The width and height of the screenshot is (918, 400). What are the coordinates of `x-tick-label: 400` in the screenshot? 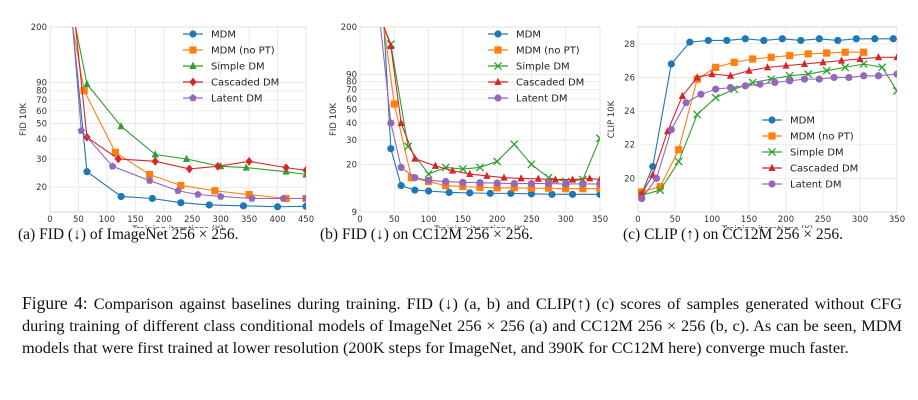 It's located at (277, 220).